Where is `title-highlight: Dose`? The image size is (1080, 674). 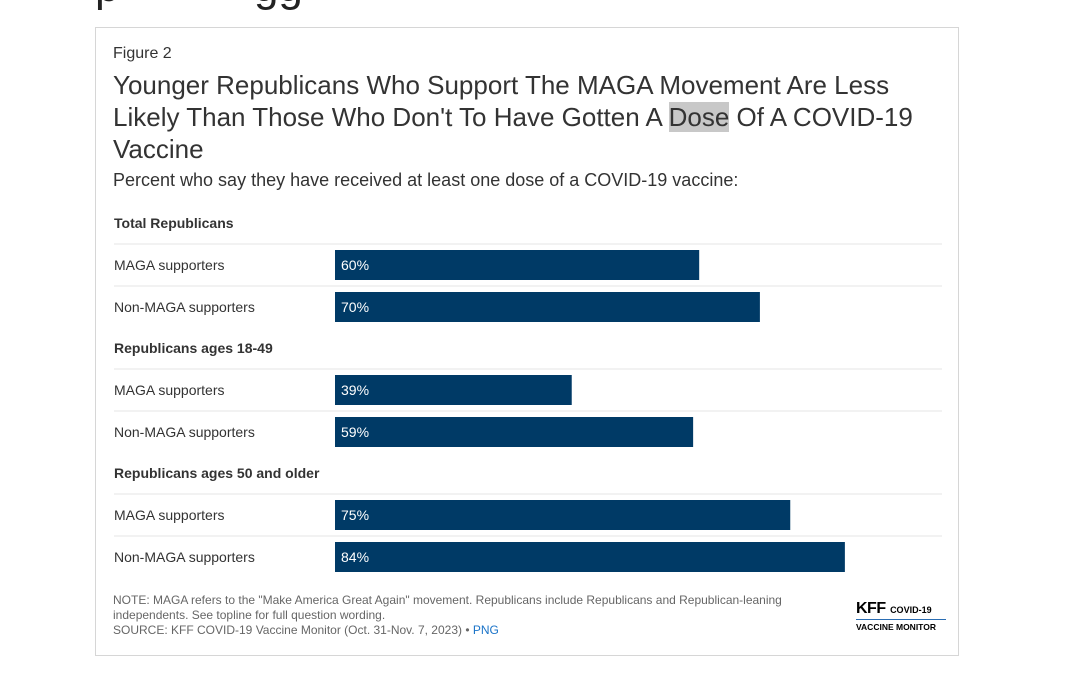 title-highlight: Dose is located at coordinates (699, 117).